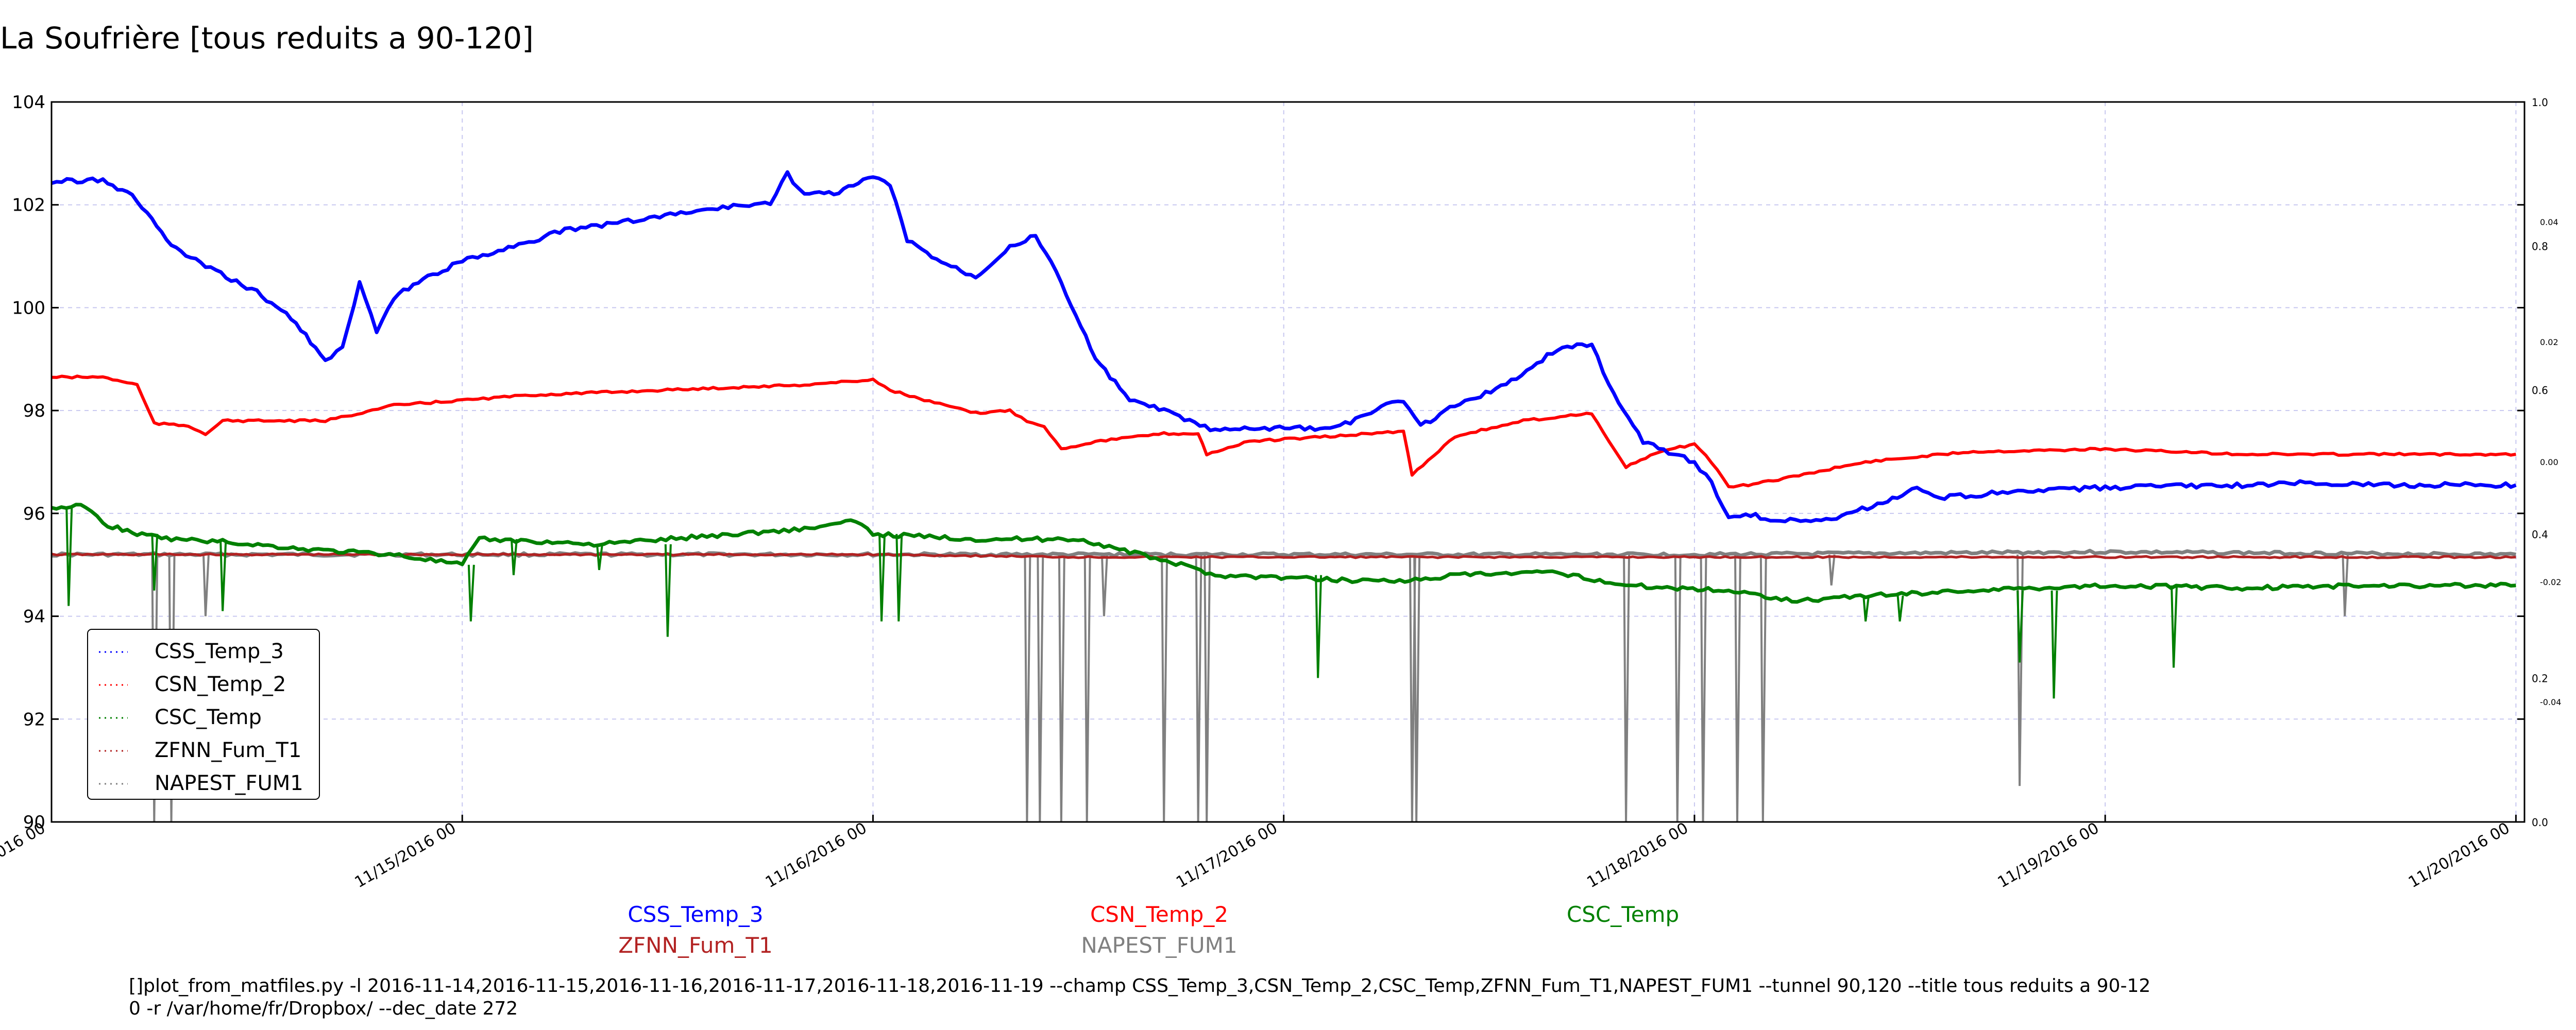  What do you see at coordinates (219, 652) in the screenshot?
I see `legend-label: CSS_Temp_3` at bounding box center [219, 652].